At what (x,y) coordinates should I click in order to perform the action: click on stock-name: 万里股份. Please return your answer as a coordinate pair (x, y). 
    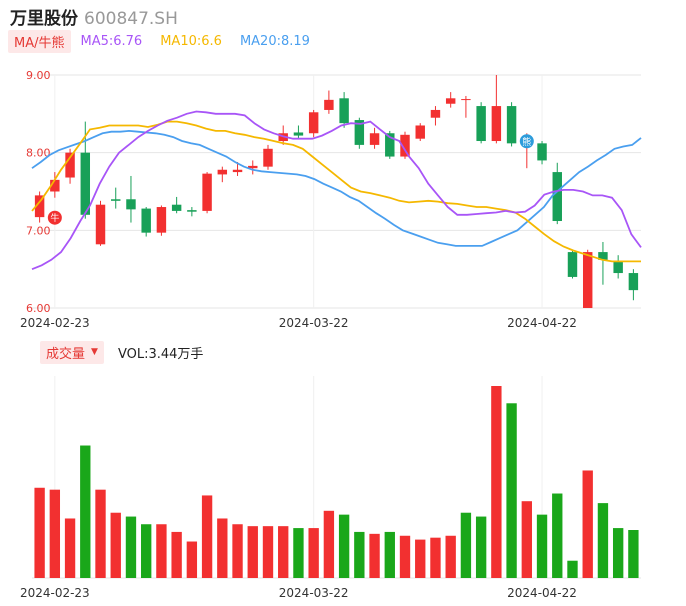
    Looking at the image, I should click on (44, 19).